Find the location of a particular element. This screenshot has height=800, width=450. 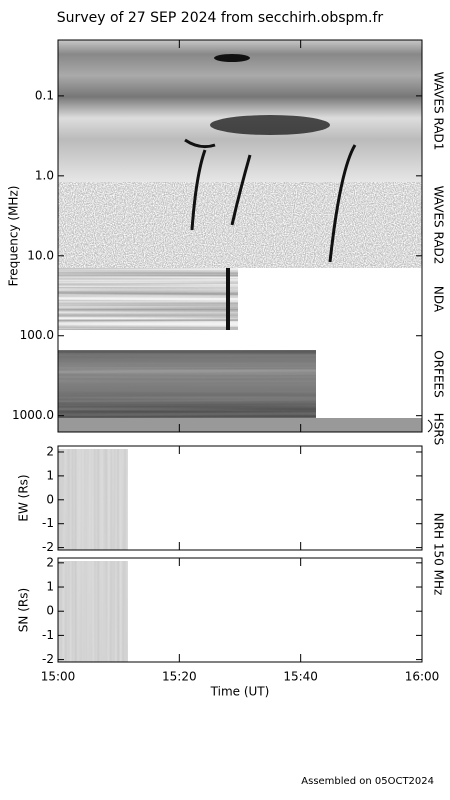

instrument-label: NDA is located at coordinates (439, 299).